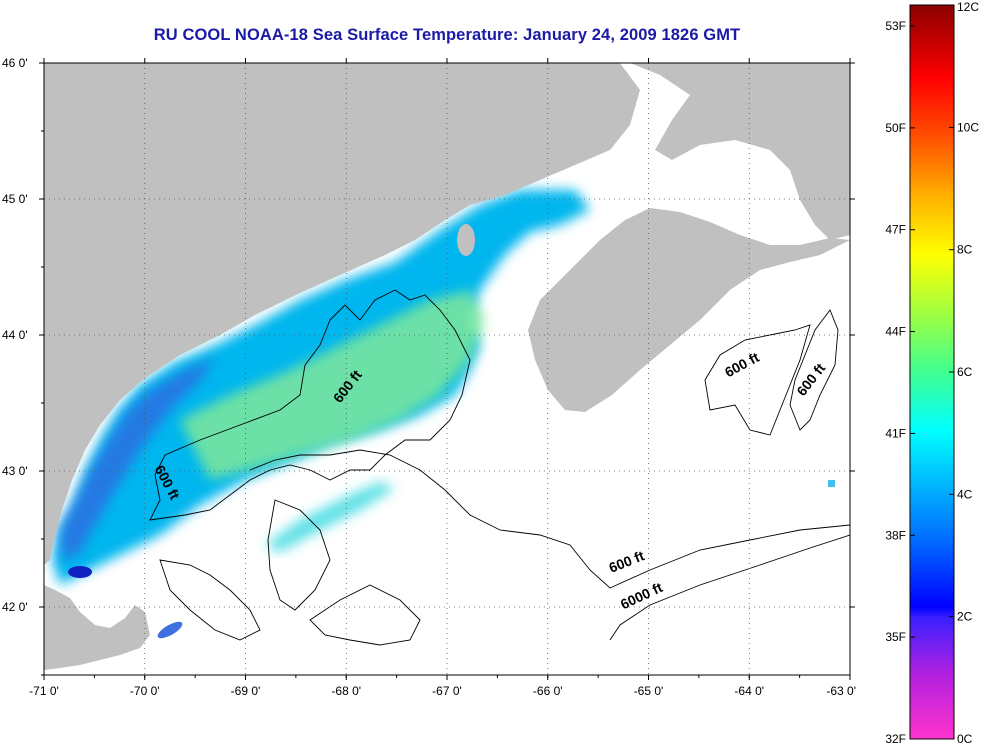 The image size is (984, 754). What do you see at coordinates (757, 380) in the screenshot?
I see `contour-600ft-scotian-shelf` at bounding box center [757, 380].